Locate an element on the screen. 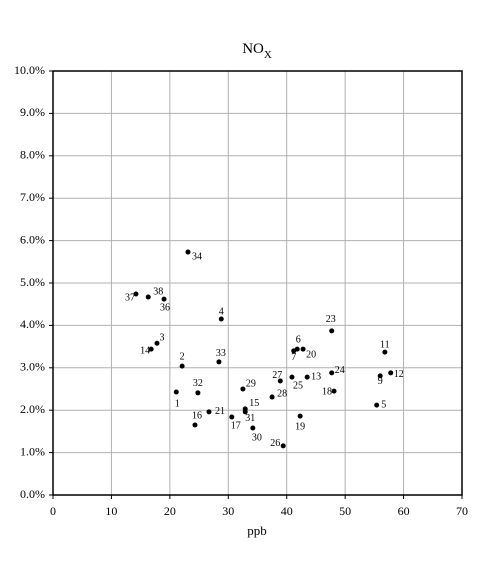 This screenshot has height=582, width=487. y-tick-label: 9.0% is located at coordinates (32, 112).